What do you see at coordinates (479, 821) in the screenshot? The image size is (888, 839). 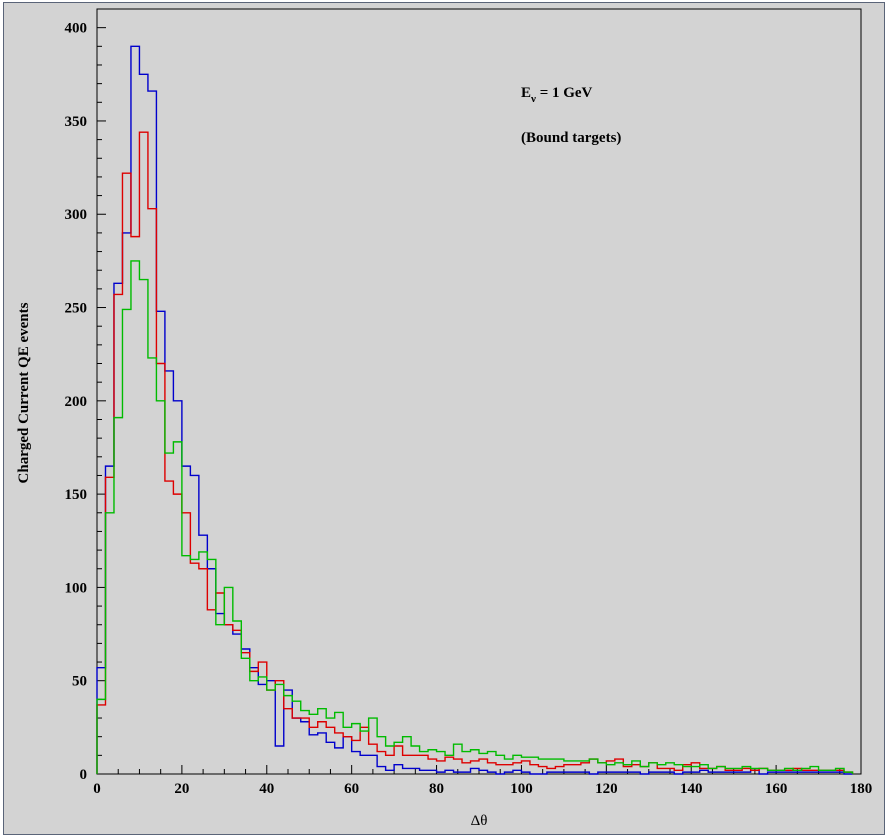 I see `x-axis-title: Δθ` at bounding box center [479, 821].